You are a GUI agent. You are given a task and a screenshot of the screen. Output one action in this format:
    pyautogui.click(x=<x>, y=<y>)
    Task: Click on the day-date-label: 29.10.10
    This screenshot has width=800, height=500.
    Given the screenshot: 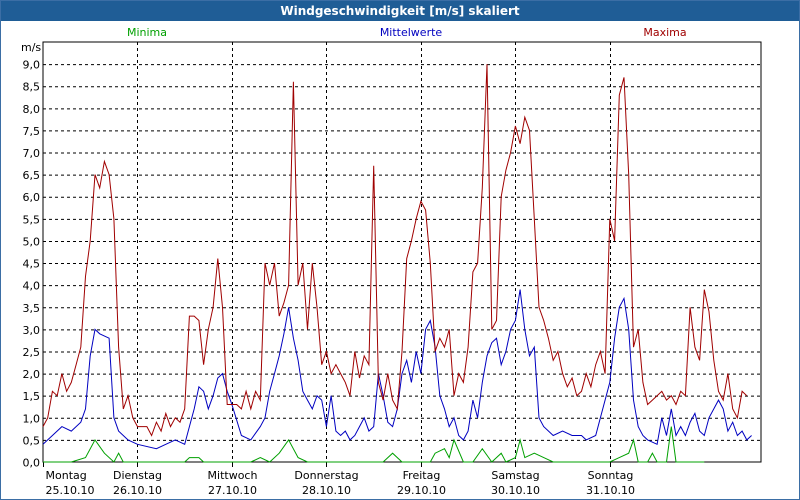 What is the action you would take?
    pyautogui.click(x=421, y=490)
    